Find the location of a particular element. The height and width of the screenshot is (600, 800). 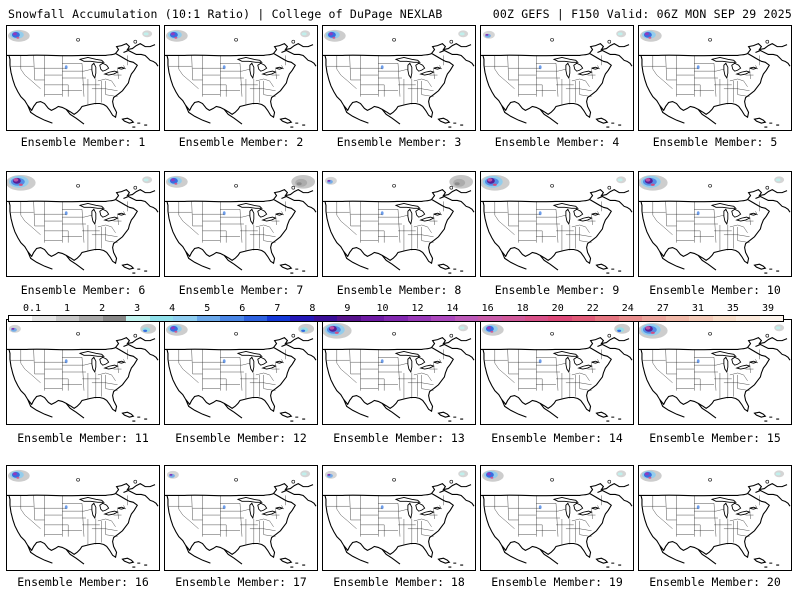

ensemble-member-label: Ensemble Member: 11 is located at coordinates (83, 438).